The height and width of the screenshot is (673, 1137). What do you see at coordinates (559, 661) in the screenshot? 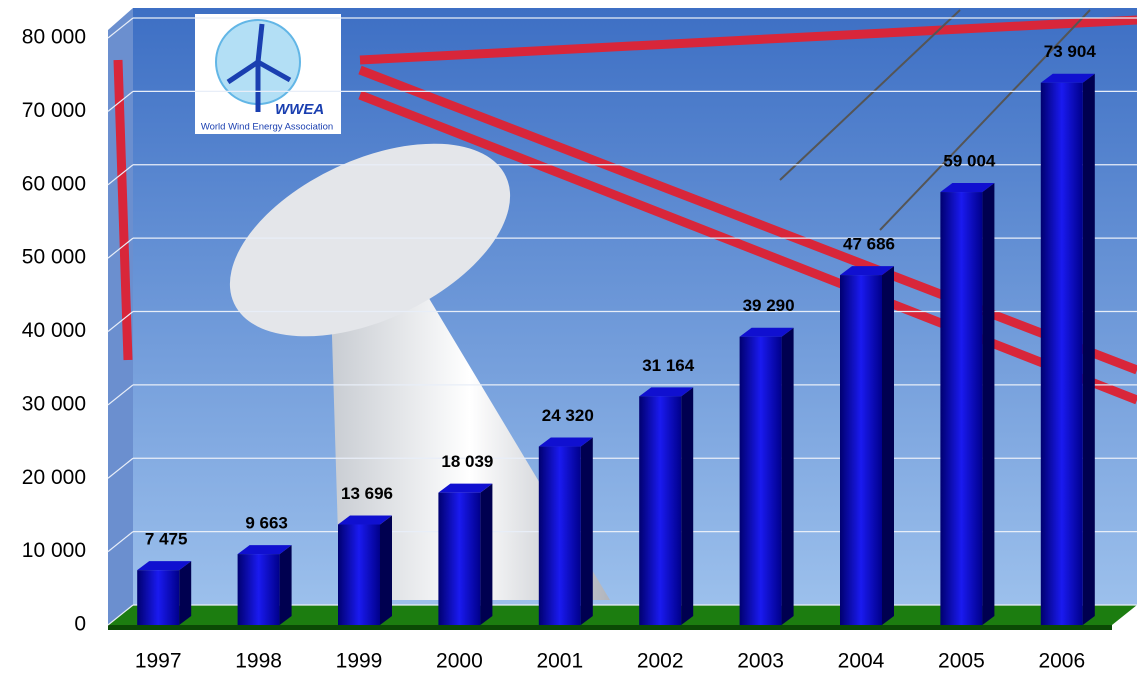
I see `x-tick-label: 2001` at bounding box center [559, 661].